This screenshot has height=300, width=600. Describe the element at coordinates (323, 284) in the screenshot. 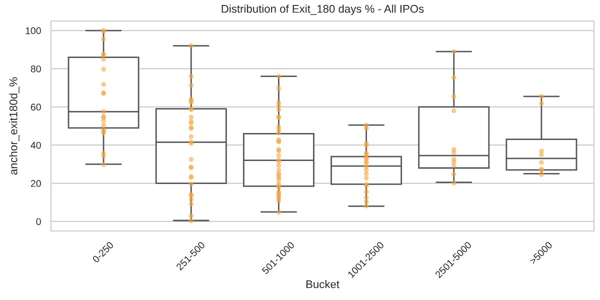

I see `x-axis-title: Bucket` at that location.